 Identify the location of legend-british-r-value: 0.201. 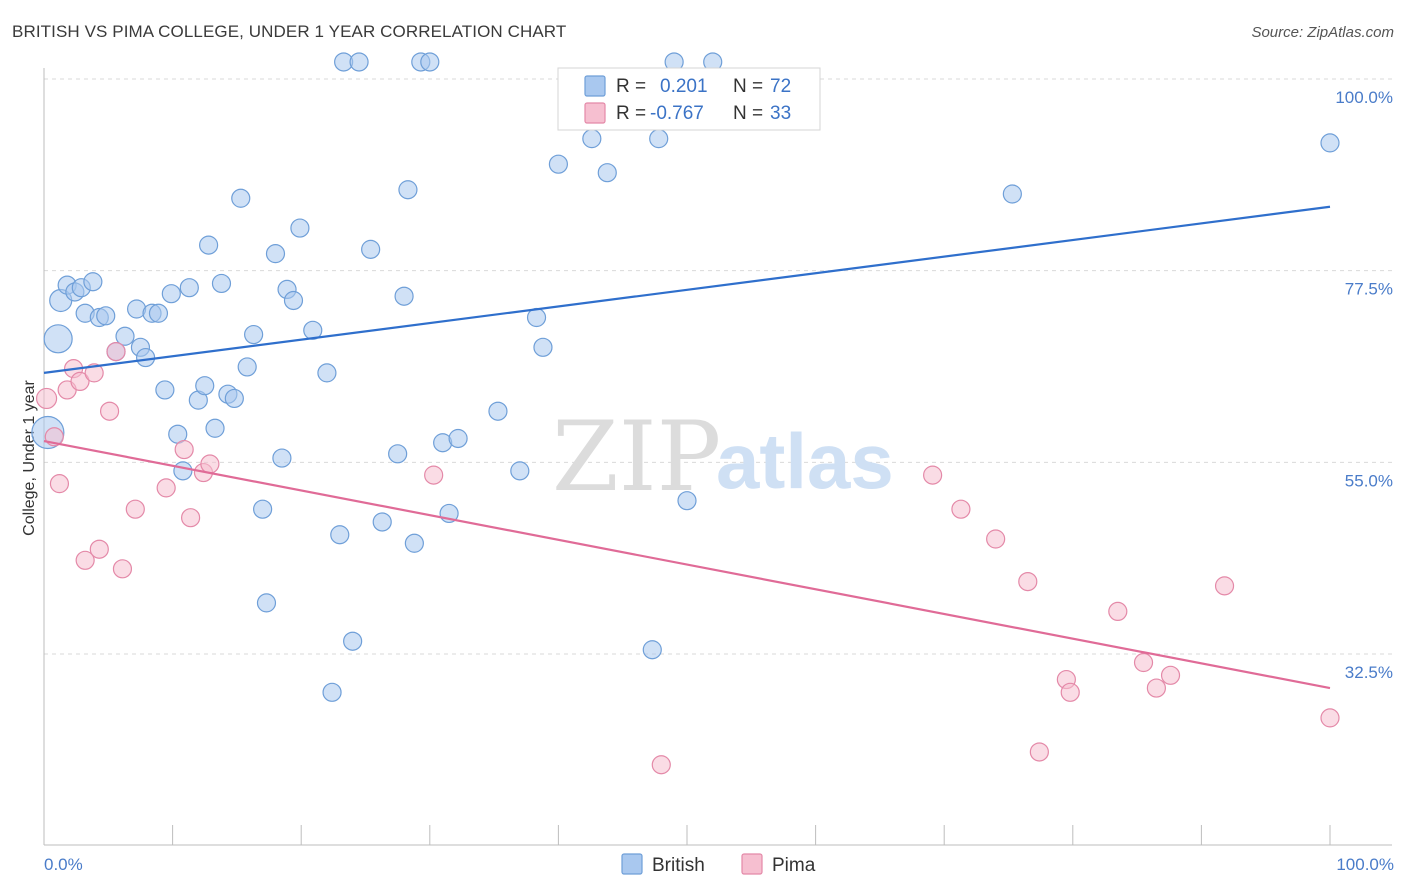
(684, 86).